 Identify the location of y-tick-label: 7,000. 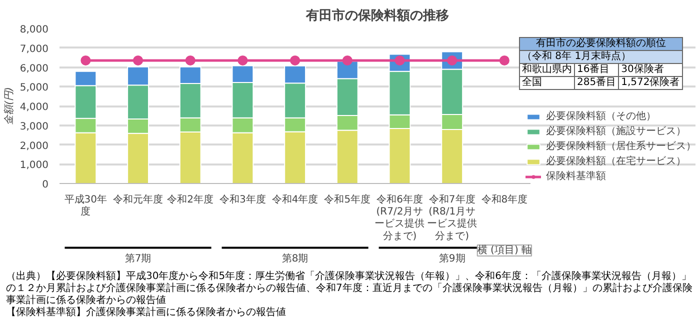
(34, 49).